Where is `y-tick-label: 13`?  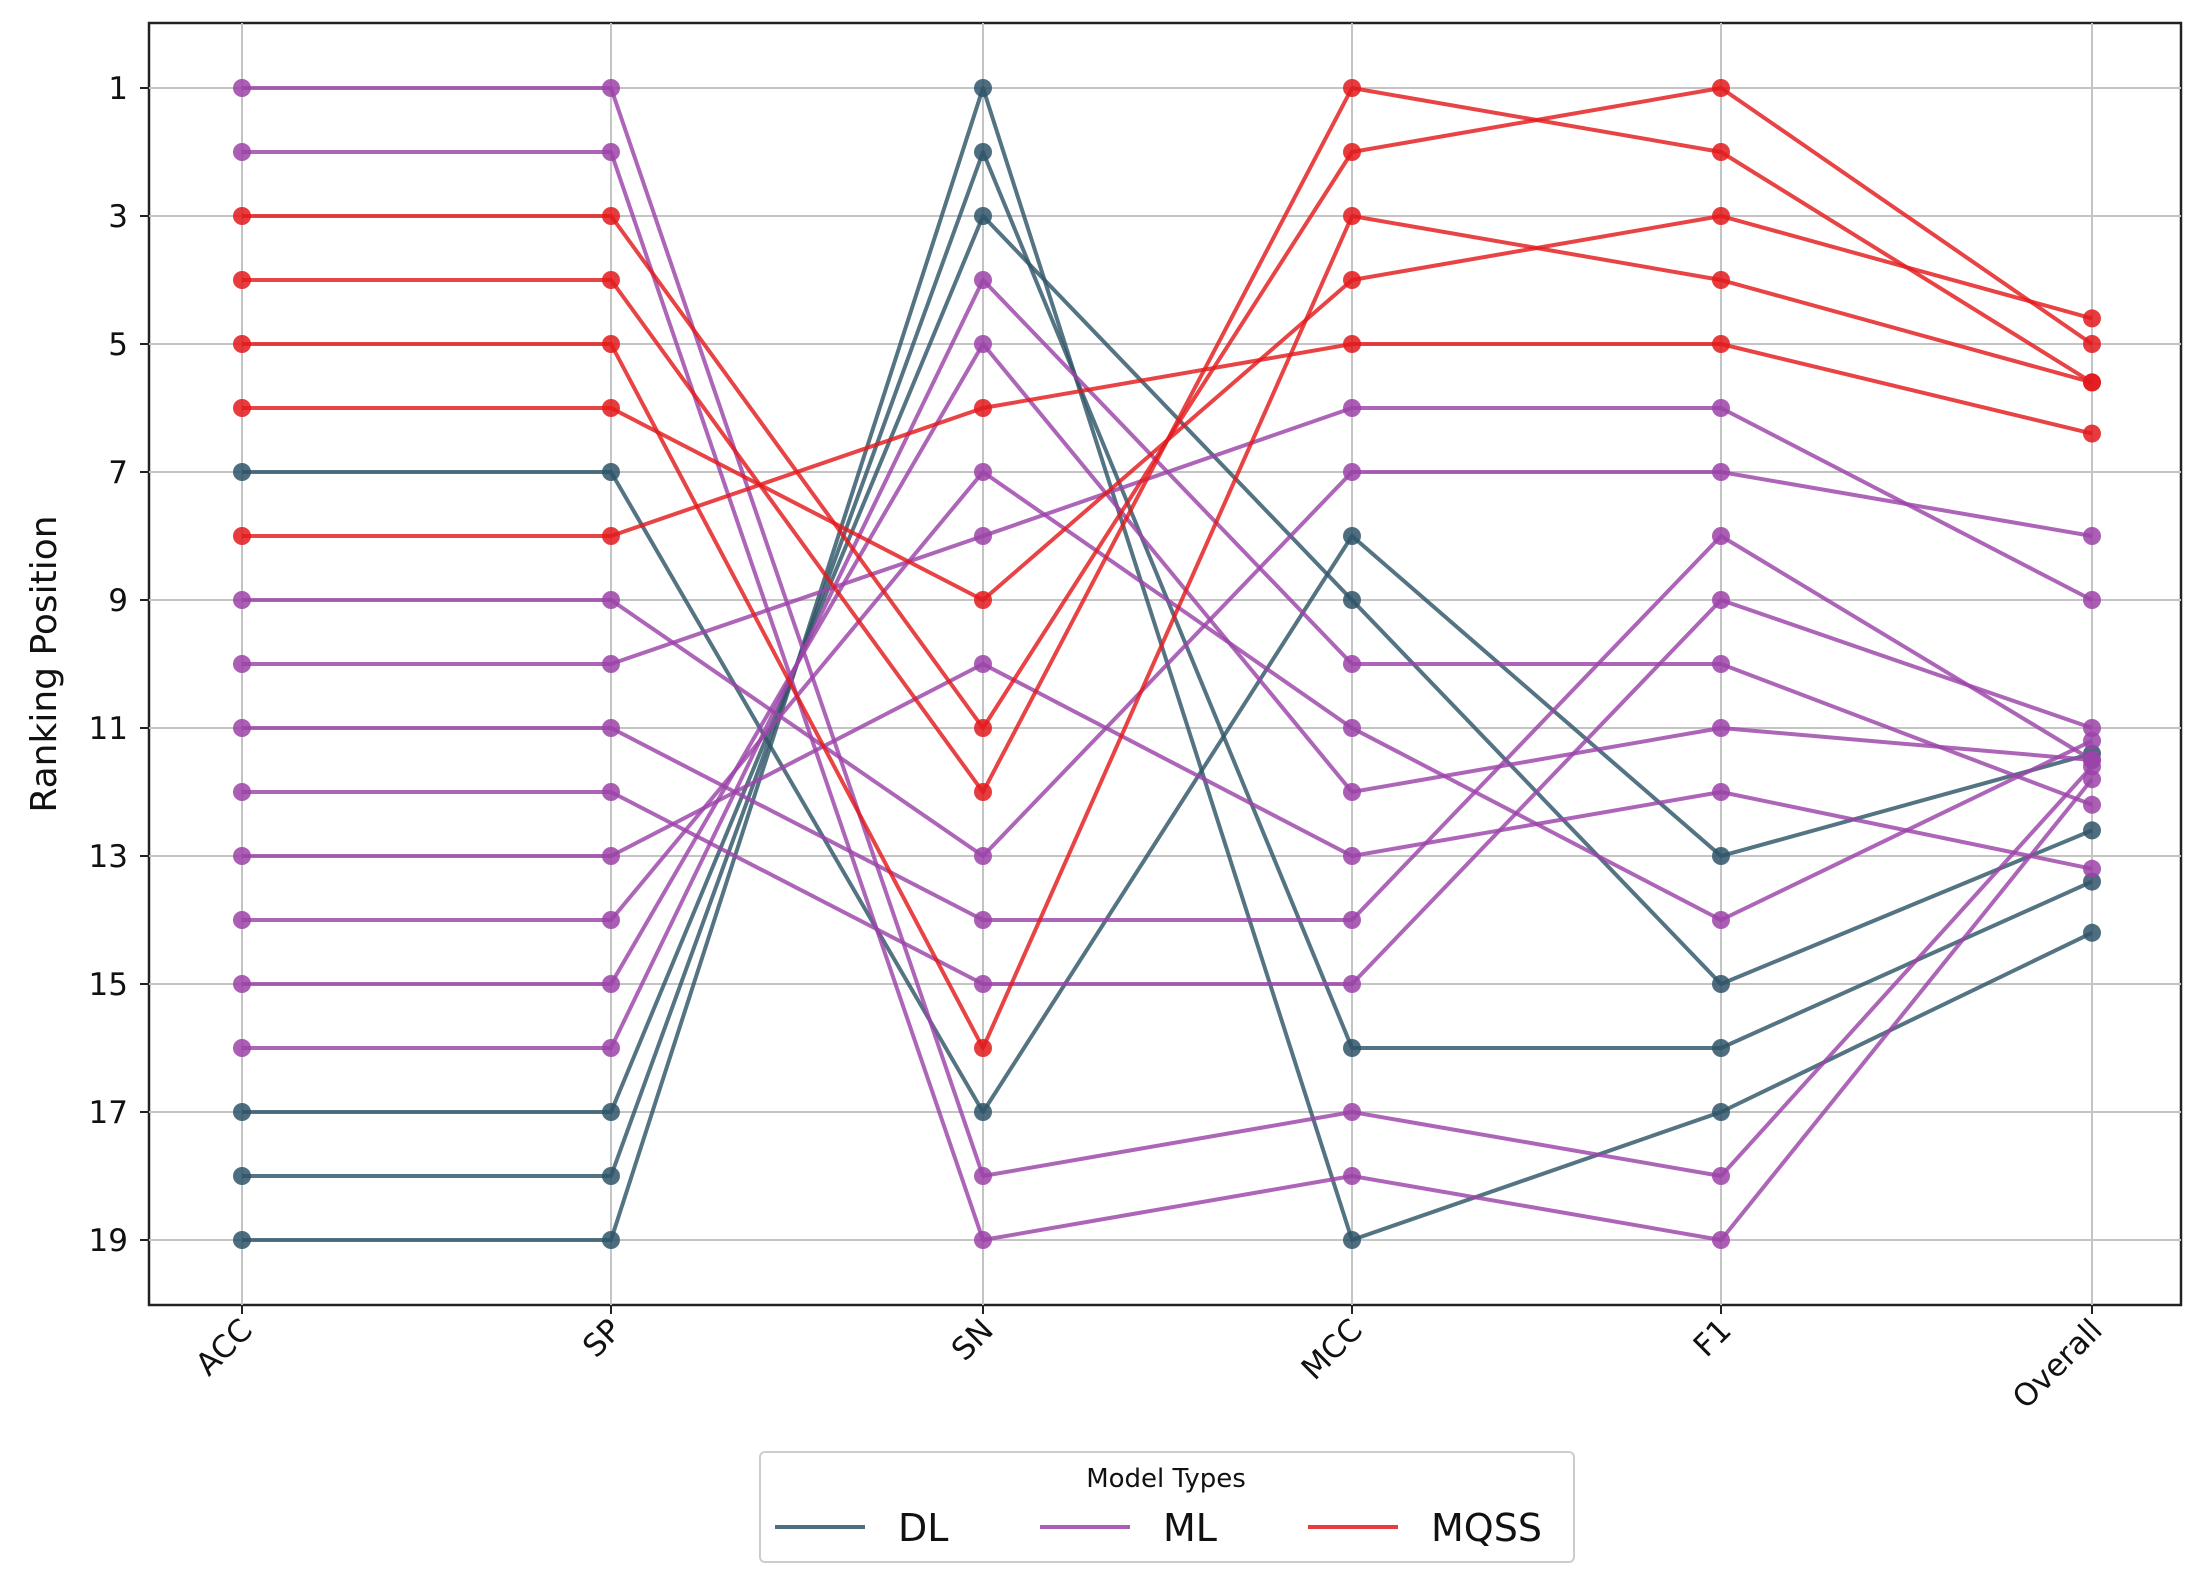 y-tick-label: 13 is located at coordinates (108, 857).